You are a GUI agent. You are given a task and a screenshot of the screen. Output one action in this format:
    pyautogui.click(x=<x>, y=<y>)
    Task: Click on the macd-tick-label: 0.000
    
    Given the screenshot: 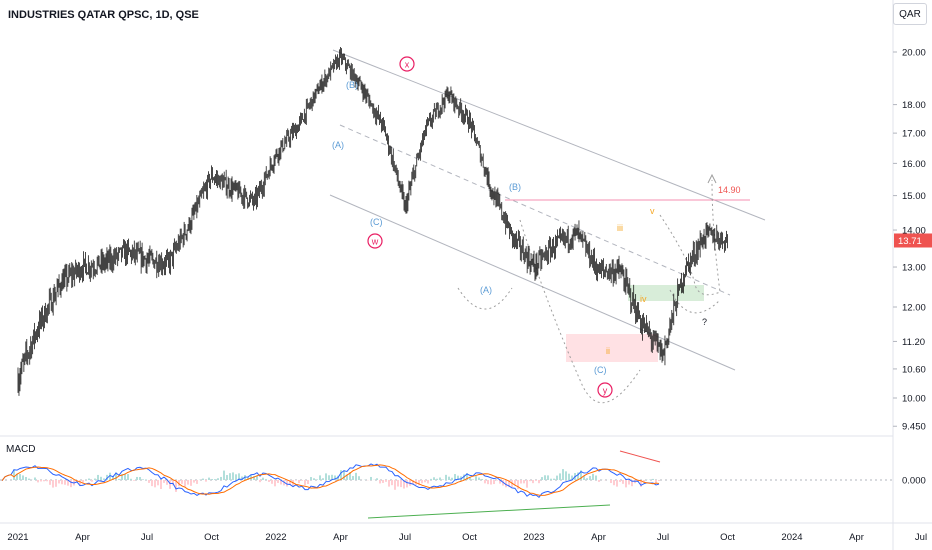 What is the action you would take?
    pyautogui.click(x=914, y=481)
    